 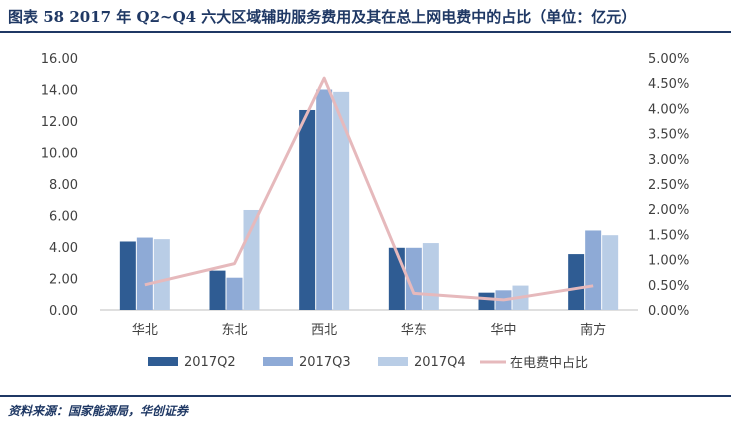 What do you see at coordinates (668, 185) in the screenshot?
I see `y-right-tick-label: 2.50%` at bounding box center [668, 185].